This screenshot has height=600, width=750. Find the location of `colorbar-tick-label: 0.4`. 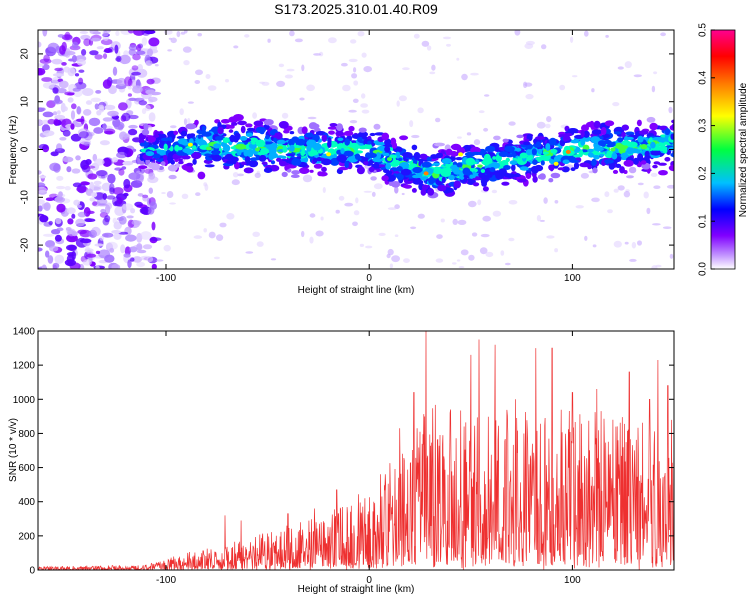

colorbar-tick-label: 0.4 is located at coordinates (703, 77).